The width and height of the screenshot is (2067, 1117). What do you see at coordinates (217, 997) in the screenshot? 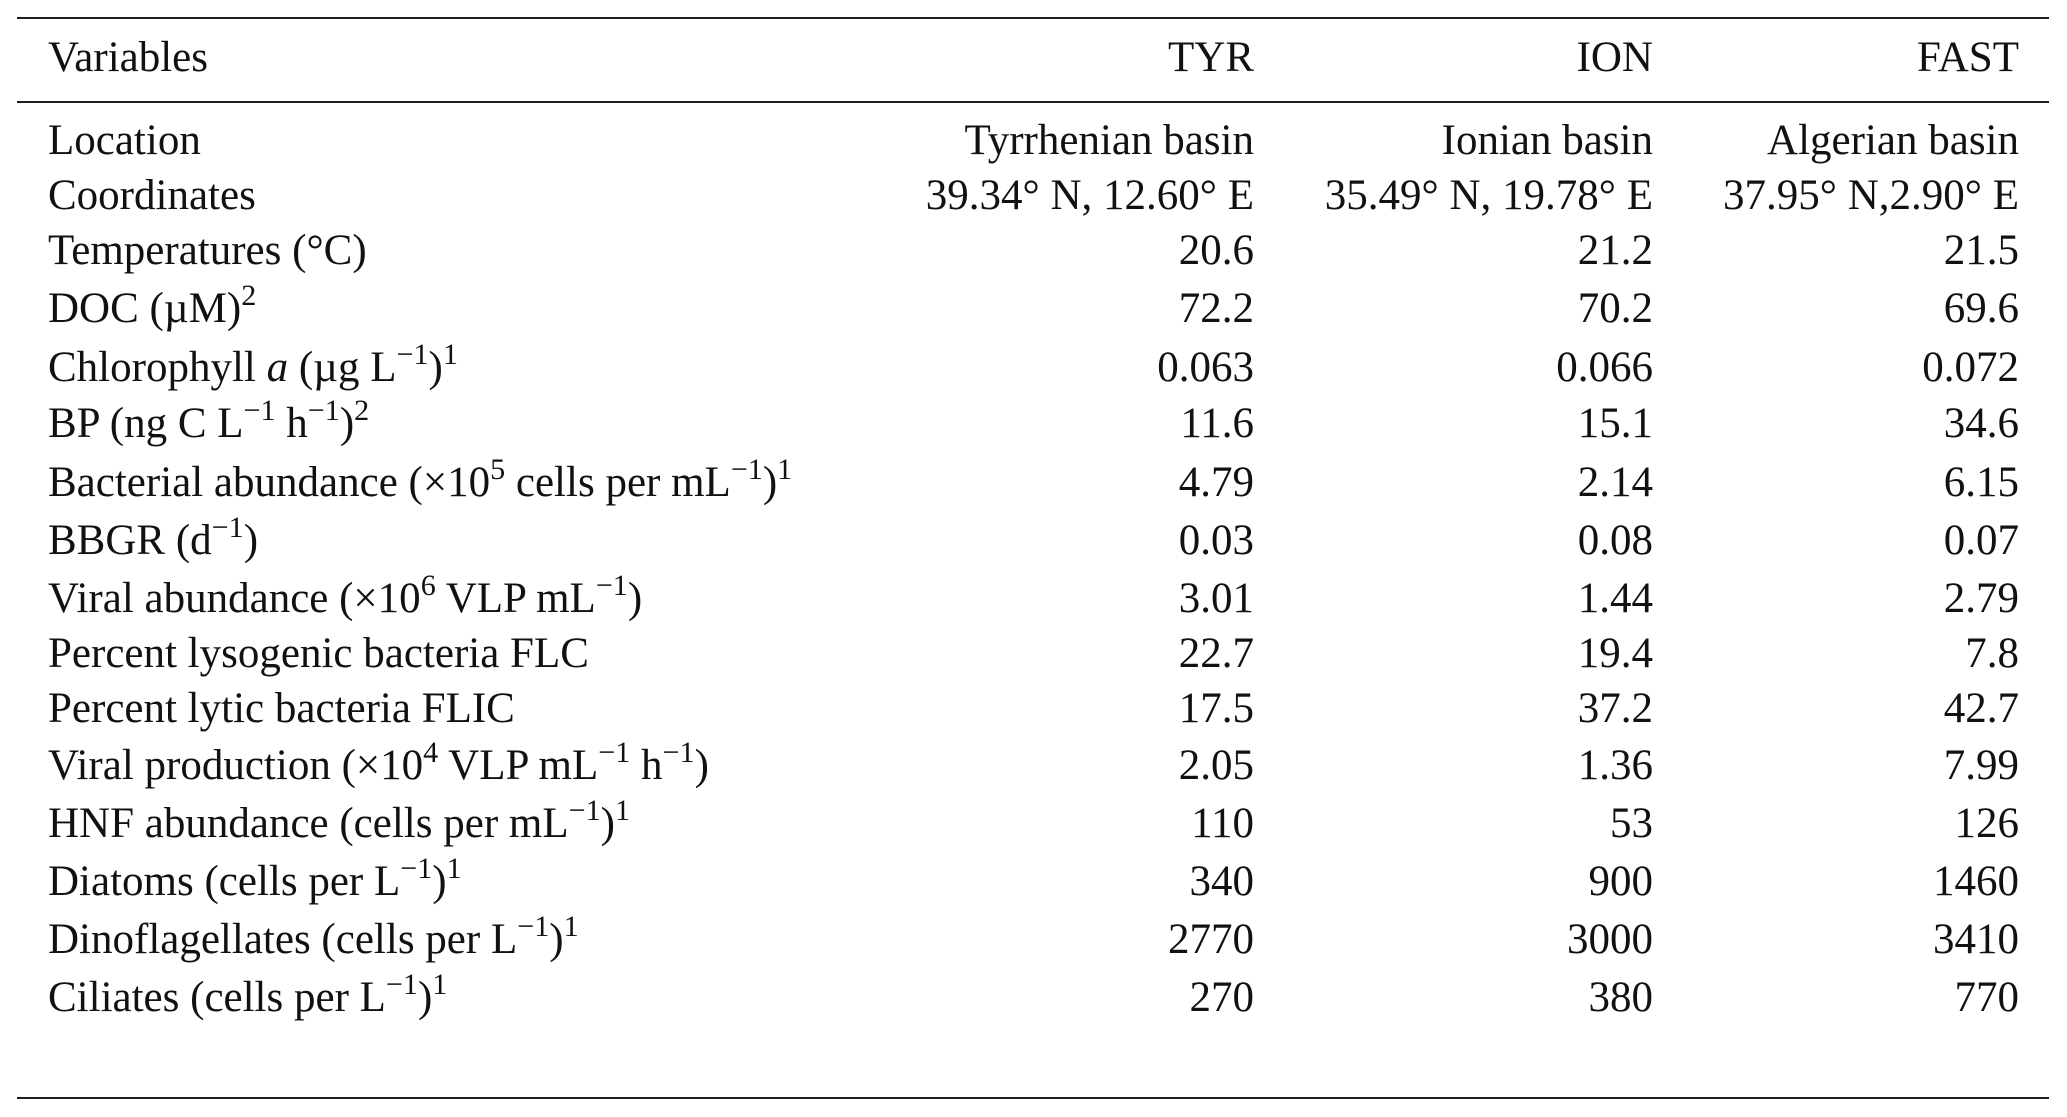
I see `label-text: Ciliates (cells per L` at bounding box center [217, 997].